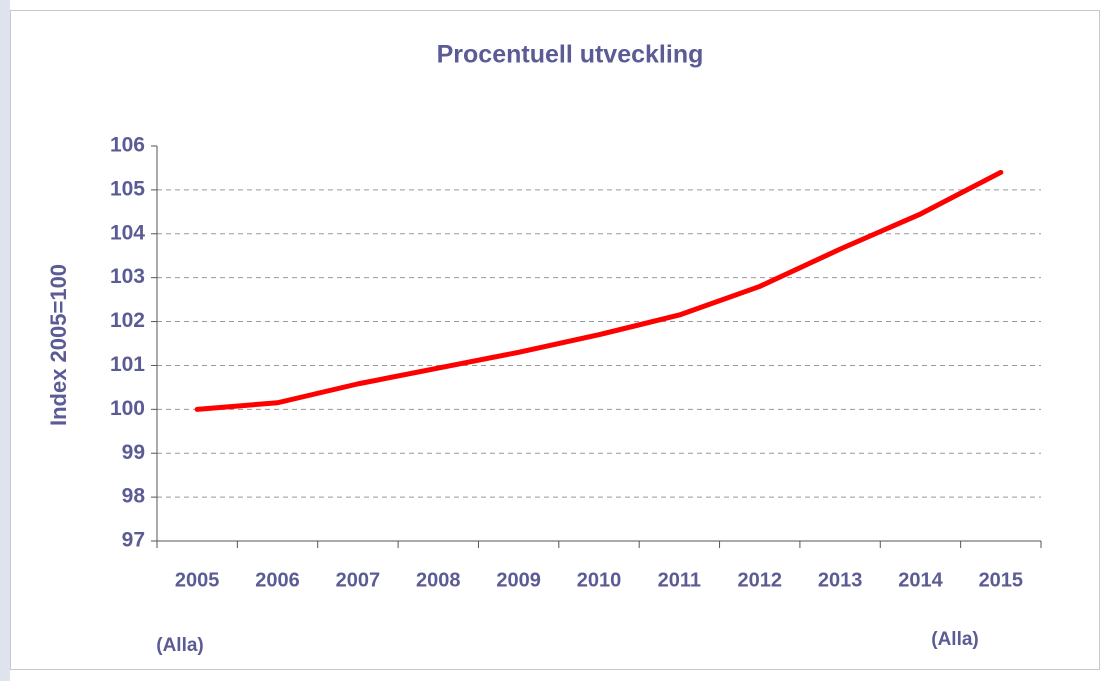 This screenshot has width=1112, height=681. Describe the element at coordinates (133, 452) in the screenshot. I see `y-tick-label: 99` at that location.